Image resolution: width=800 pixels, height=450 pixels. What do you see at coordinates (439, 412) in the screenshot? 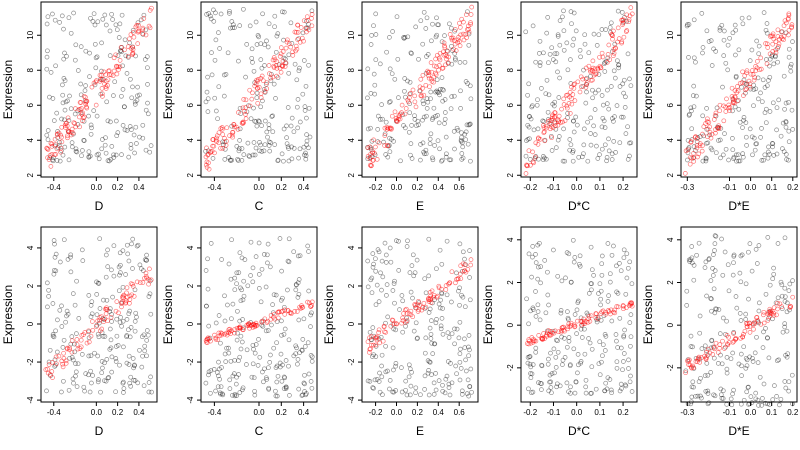
I see `x-tick-label: 0.4` at bounding box center [439, 412].